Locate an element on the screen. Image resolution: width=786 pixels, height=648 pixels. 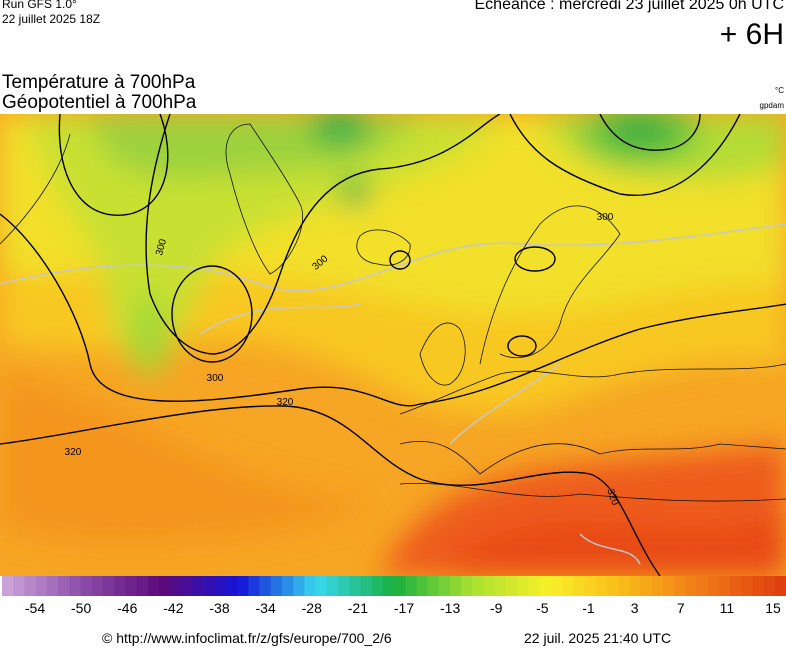
coast-scandinavia is located at coordinates (550, 285).